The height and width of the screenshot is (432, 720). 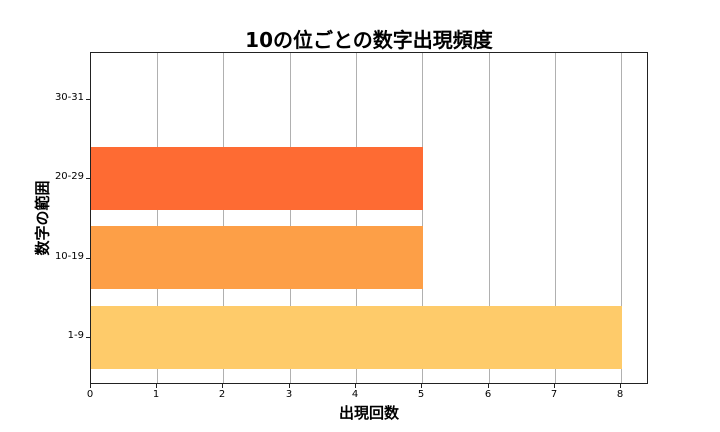 I want to click on y-tick-label-1-9: 1-9, so click(x=75, y=335).